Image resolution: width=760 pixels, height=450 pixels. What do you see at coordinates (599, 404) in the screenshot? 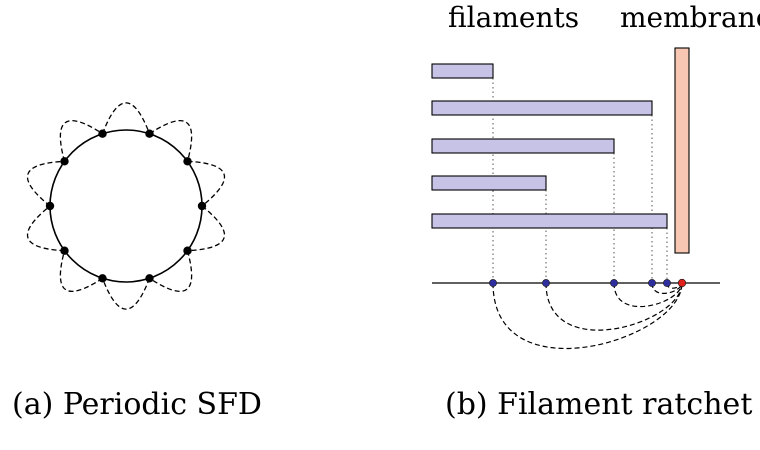
I see `caption-filament-ratchet: (b) Filament ratchet` at bounding box center [599, 404].